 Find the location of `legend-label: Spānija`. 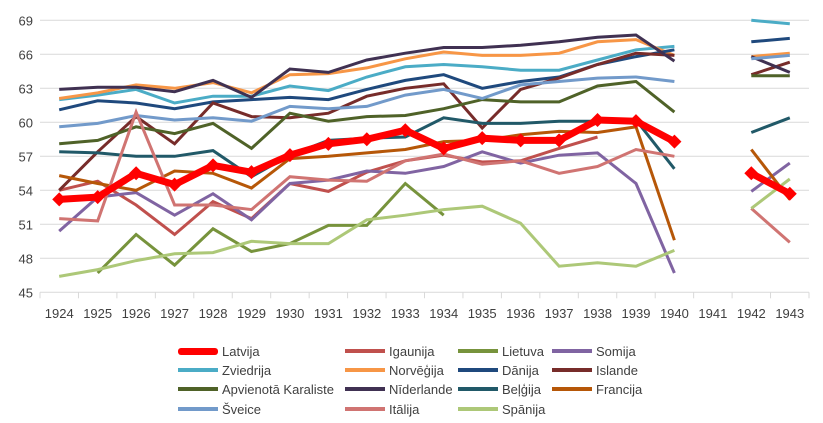

legend-label: Spānija is located at coordinates (524, 409).